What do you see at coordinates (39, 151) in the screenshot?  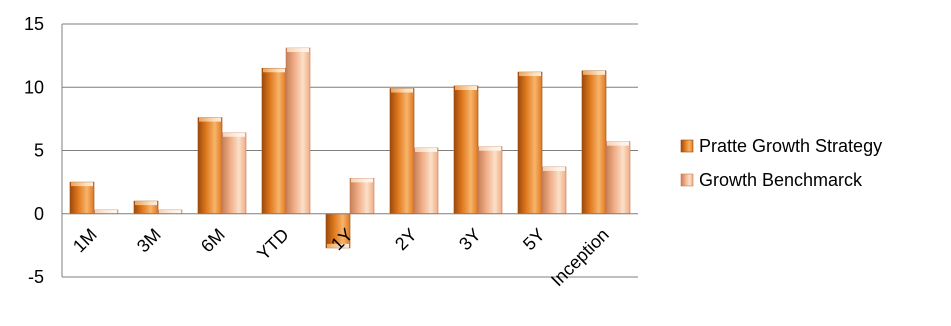 I see `y-tick-label: 5` at bounding box center [39, 151].